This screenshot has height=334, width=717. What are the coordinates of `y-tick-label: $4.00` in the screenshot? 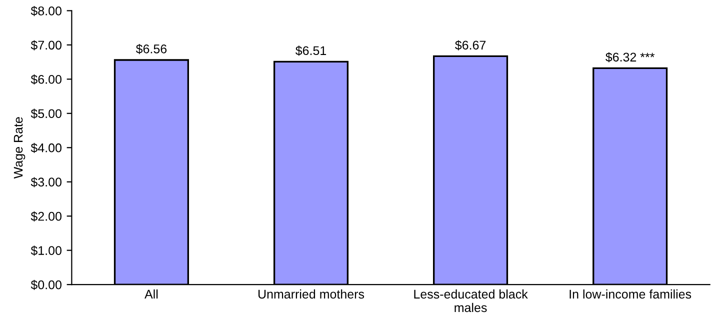 It's located at (46, 148).